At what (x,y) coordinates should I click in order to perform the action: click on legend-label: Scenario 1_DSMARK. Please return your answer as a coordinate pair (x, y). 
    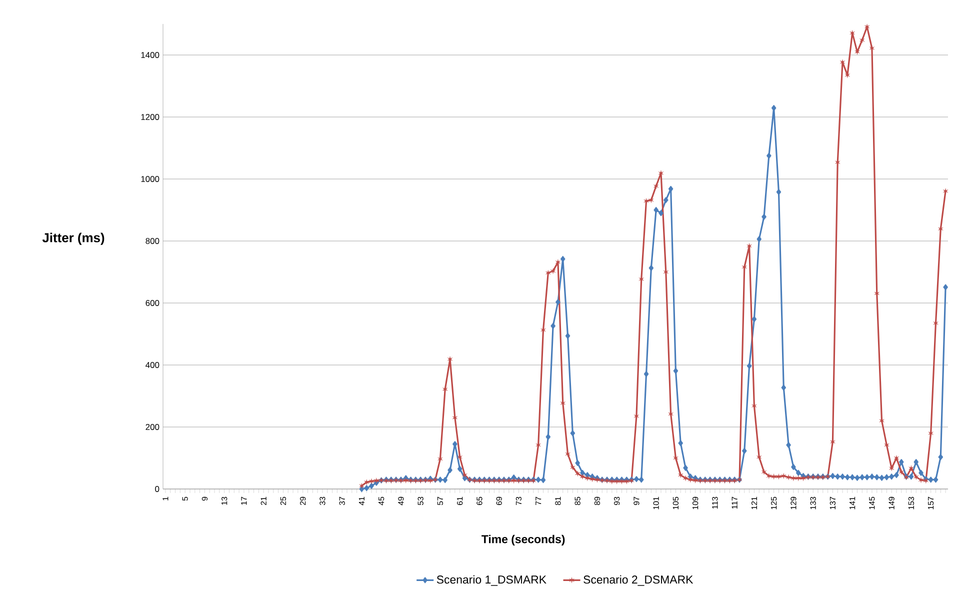
    Looking at the image, I should click on (491, 580).